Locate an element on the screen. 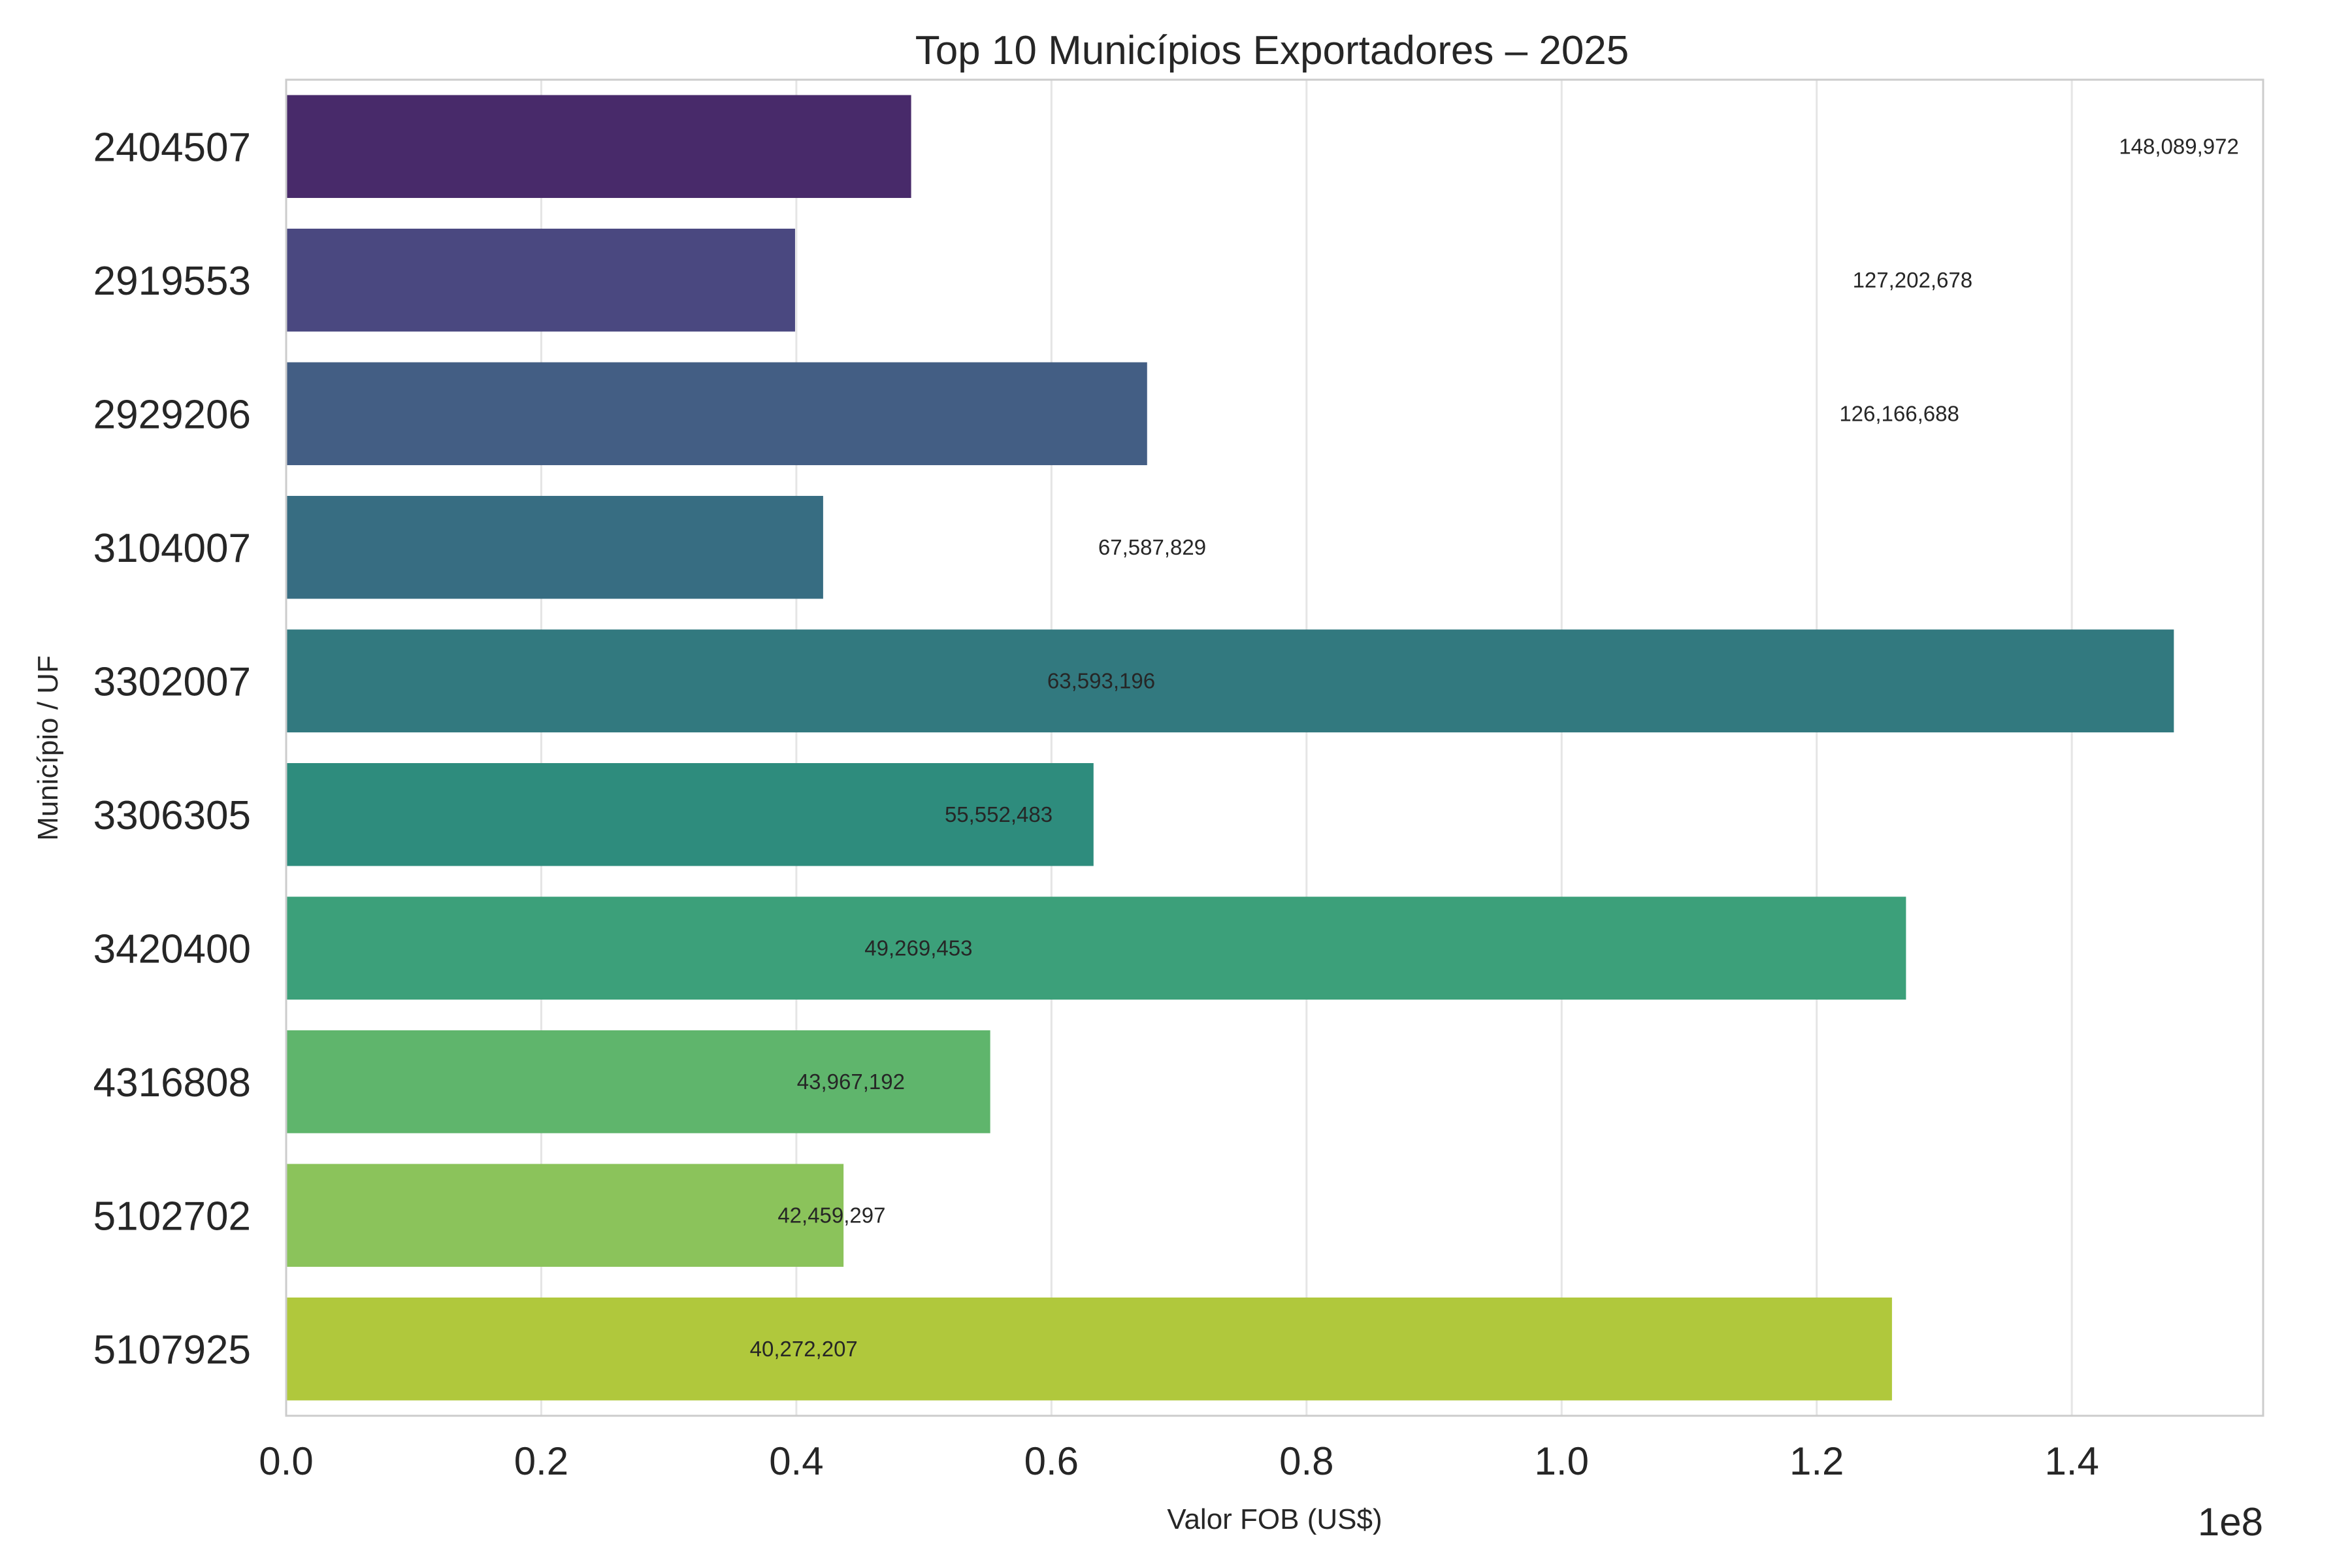  x-tick-label: 1.0 is located at coordinates (1562, 1461).